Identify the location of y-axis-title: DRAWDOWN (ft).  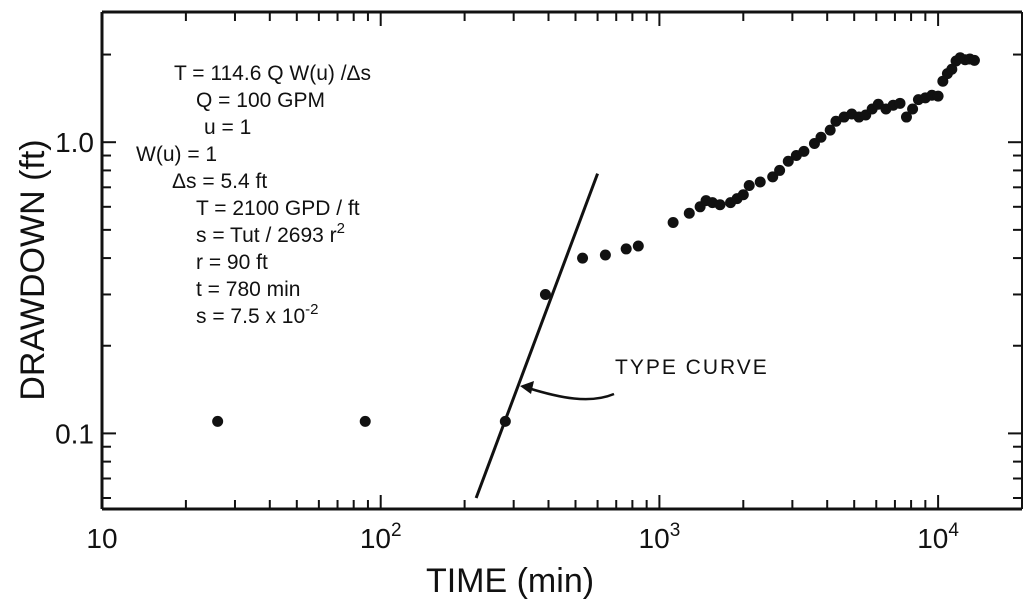
(33, 269).